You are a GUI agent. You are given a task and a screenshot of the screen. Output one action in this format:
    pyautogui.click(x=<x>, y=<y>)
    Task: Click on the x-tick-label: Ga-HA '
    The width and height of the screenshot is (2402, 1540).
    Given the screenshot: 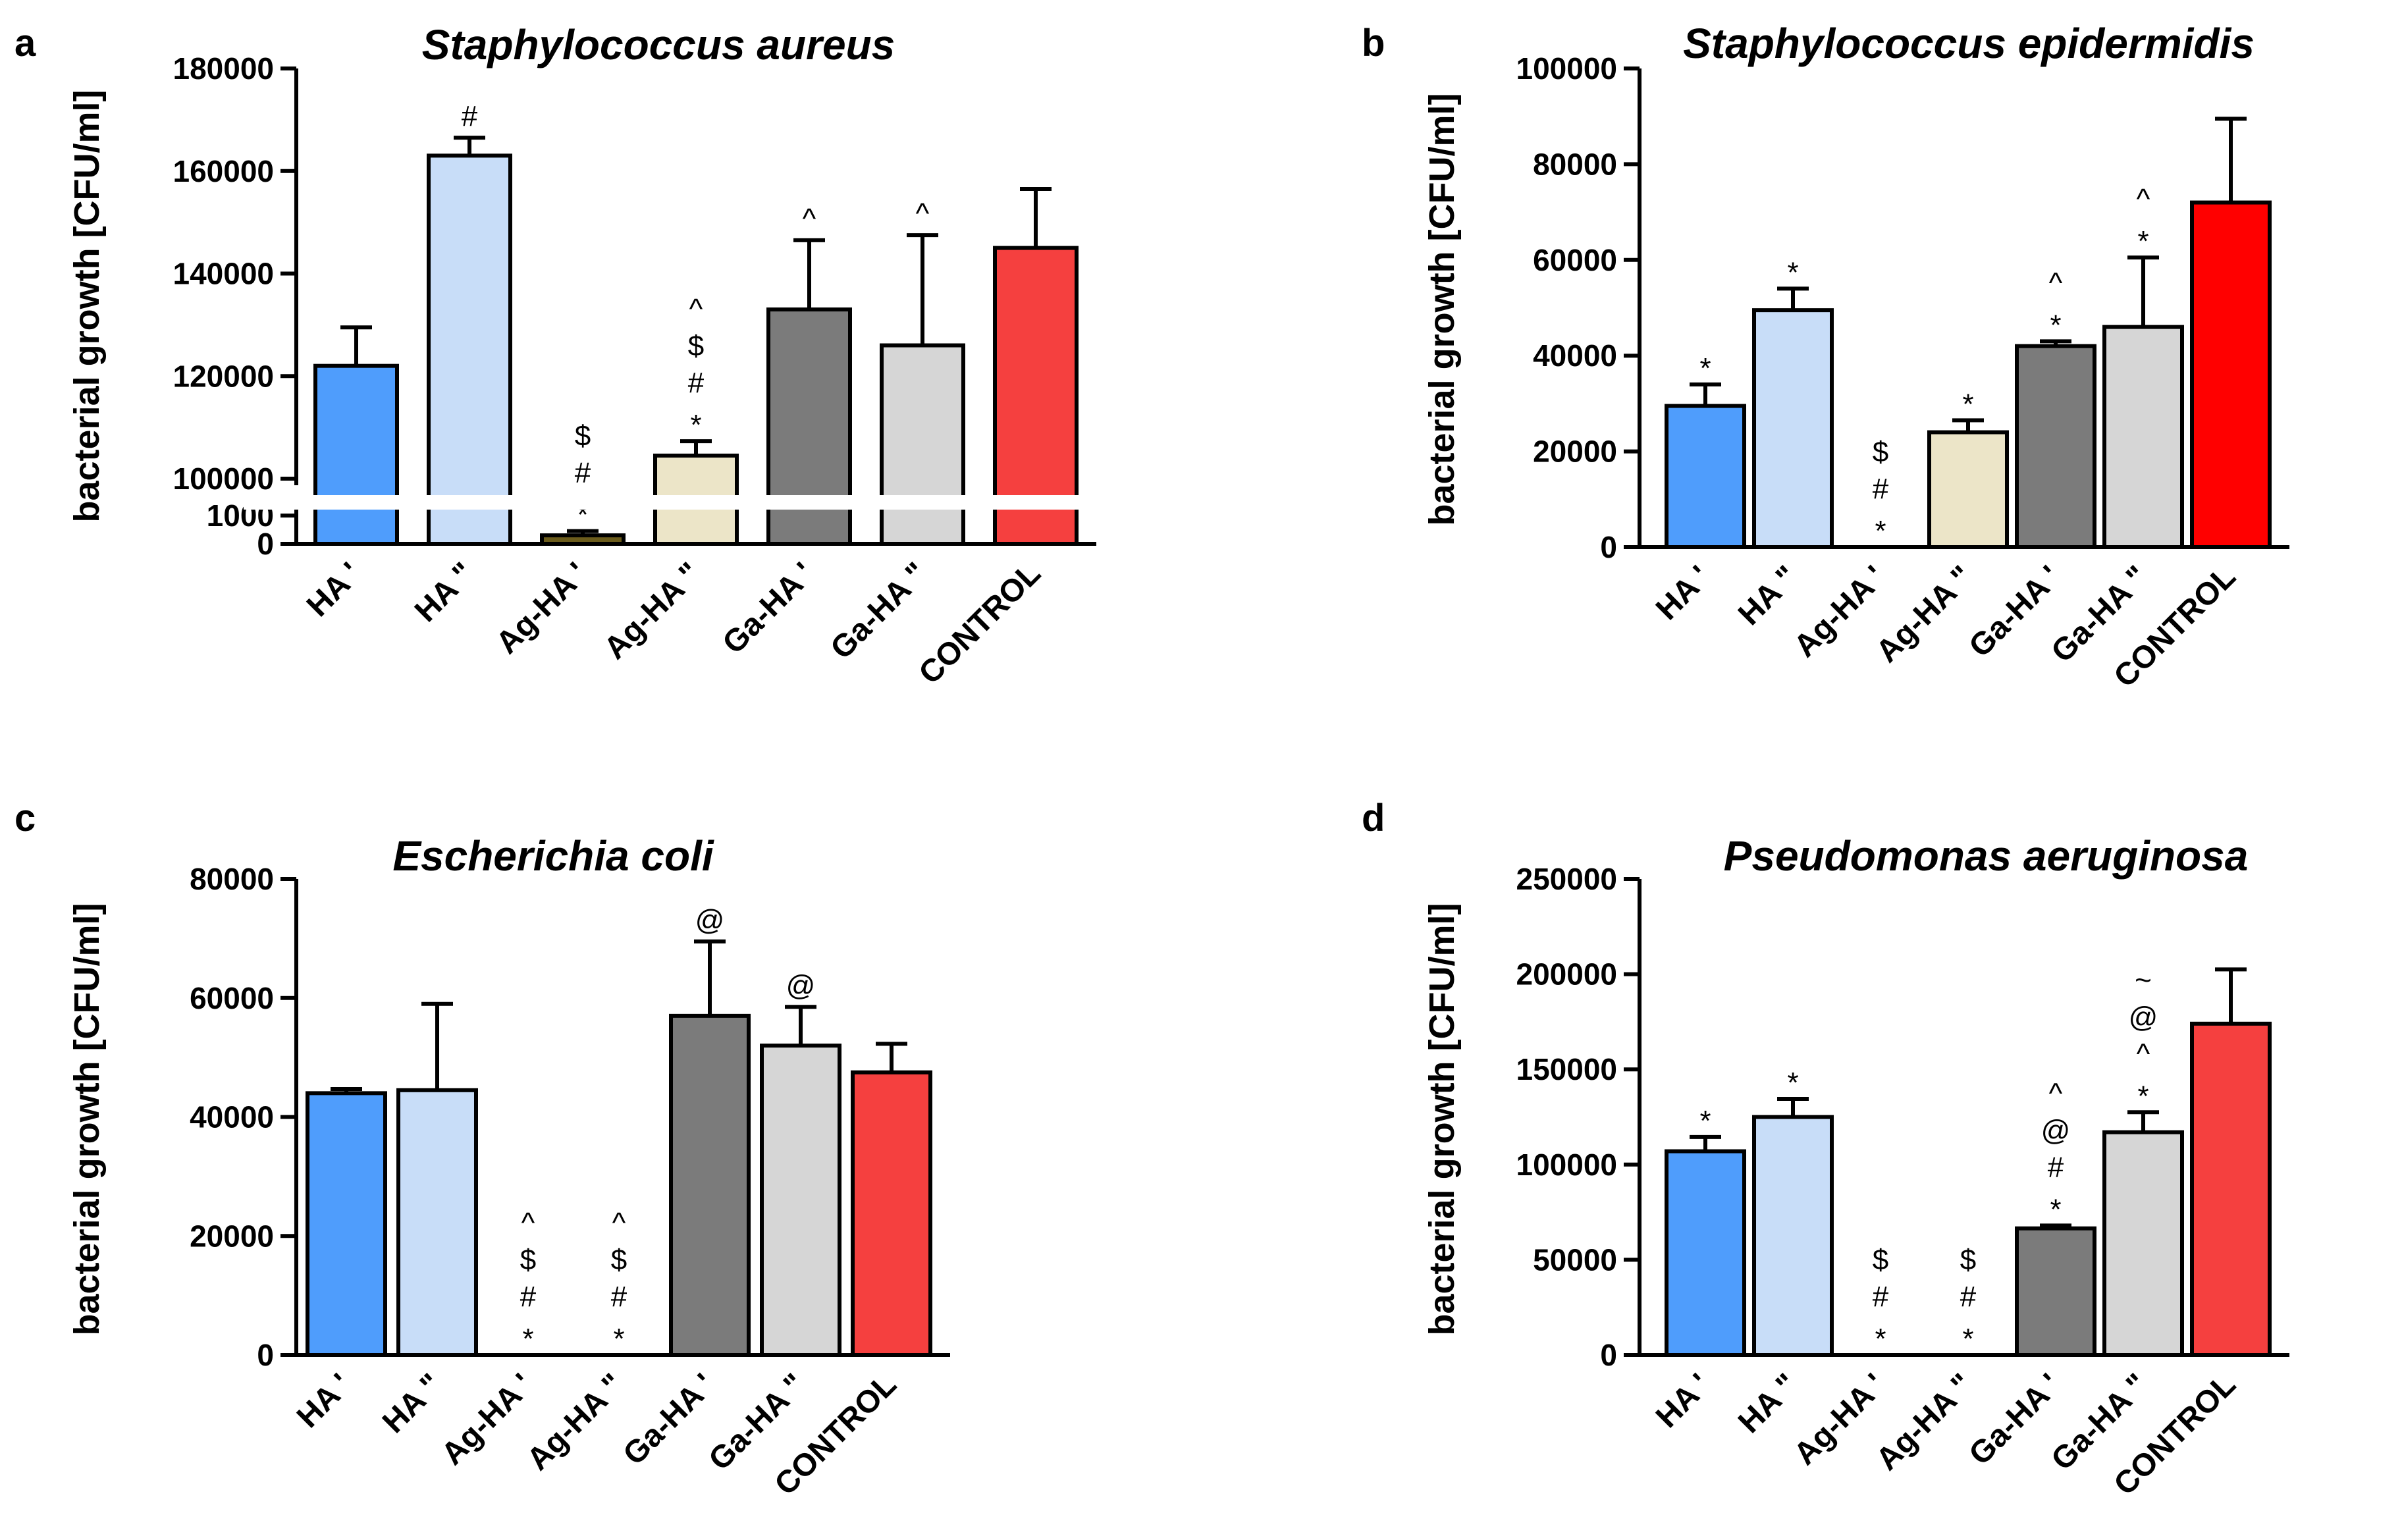 What is the action you would take?
    pyautogui.click(x=768, y=608)
    